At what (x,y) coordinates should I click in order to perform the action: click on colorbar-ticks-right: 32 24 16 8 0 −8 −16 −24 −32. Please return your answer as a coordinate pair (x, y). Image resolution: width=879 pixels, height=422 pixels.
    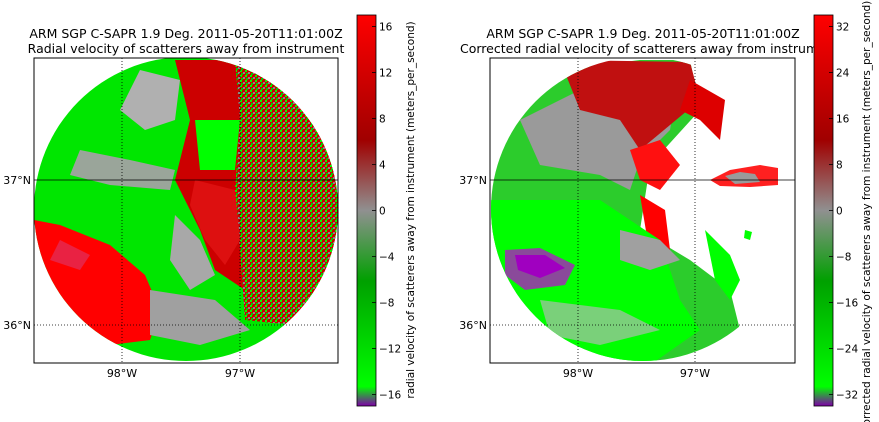
    Looking at the image, I should click on (843, 212).